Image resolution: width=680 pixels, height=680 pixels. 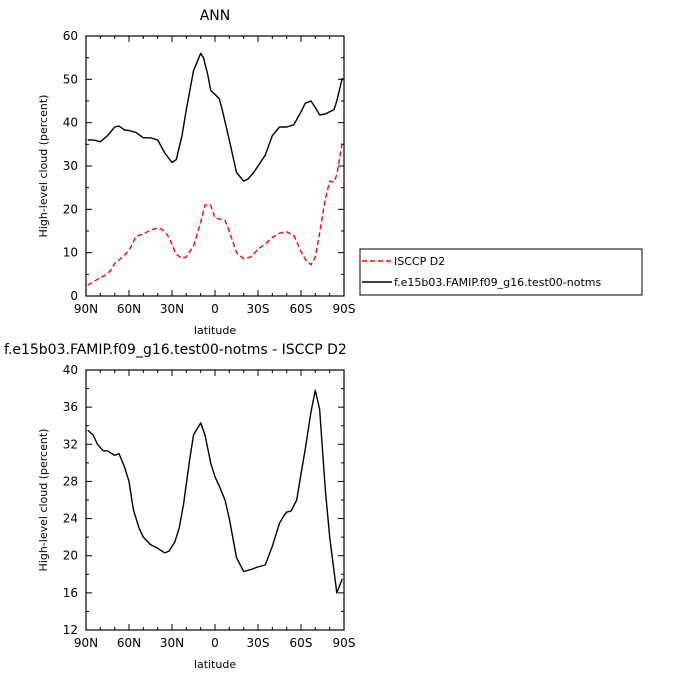 What do you see at coordinates (70, 481) in the screenshot?
I see `y-tick-label: 28` at bounding box center [70, 481].